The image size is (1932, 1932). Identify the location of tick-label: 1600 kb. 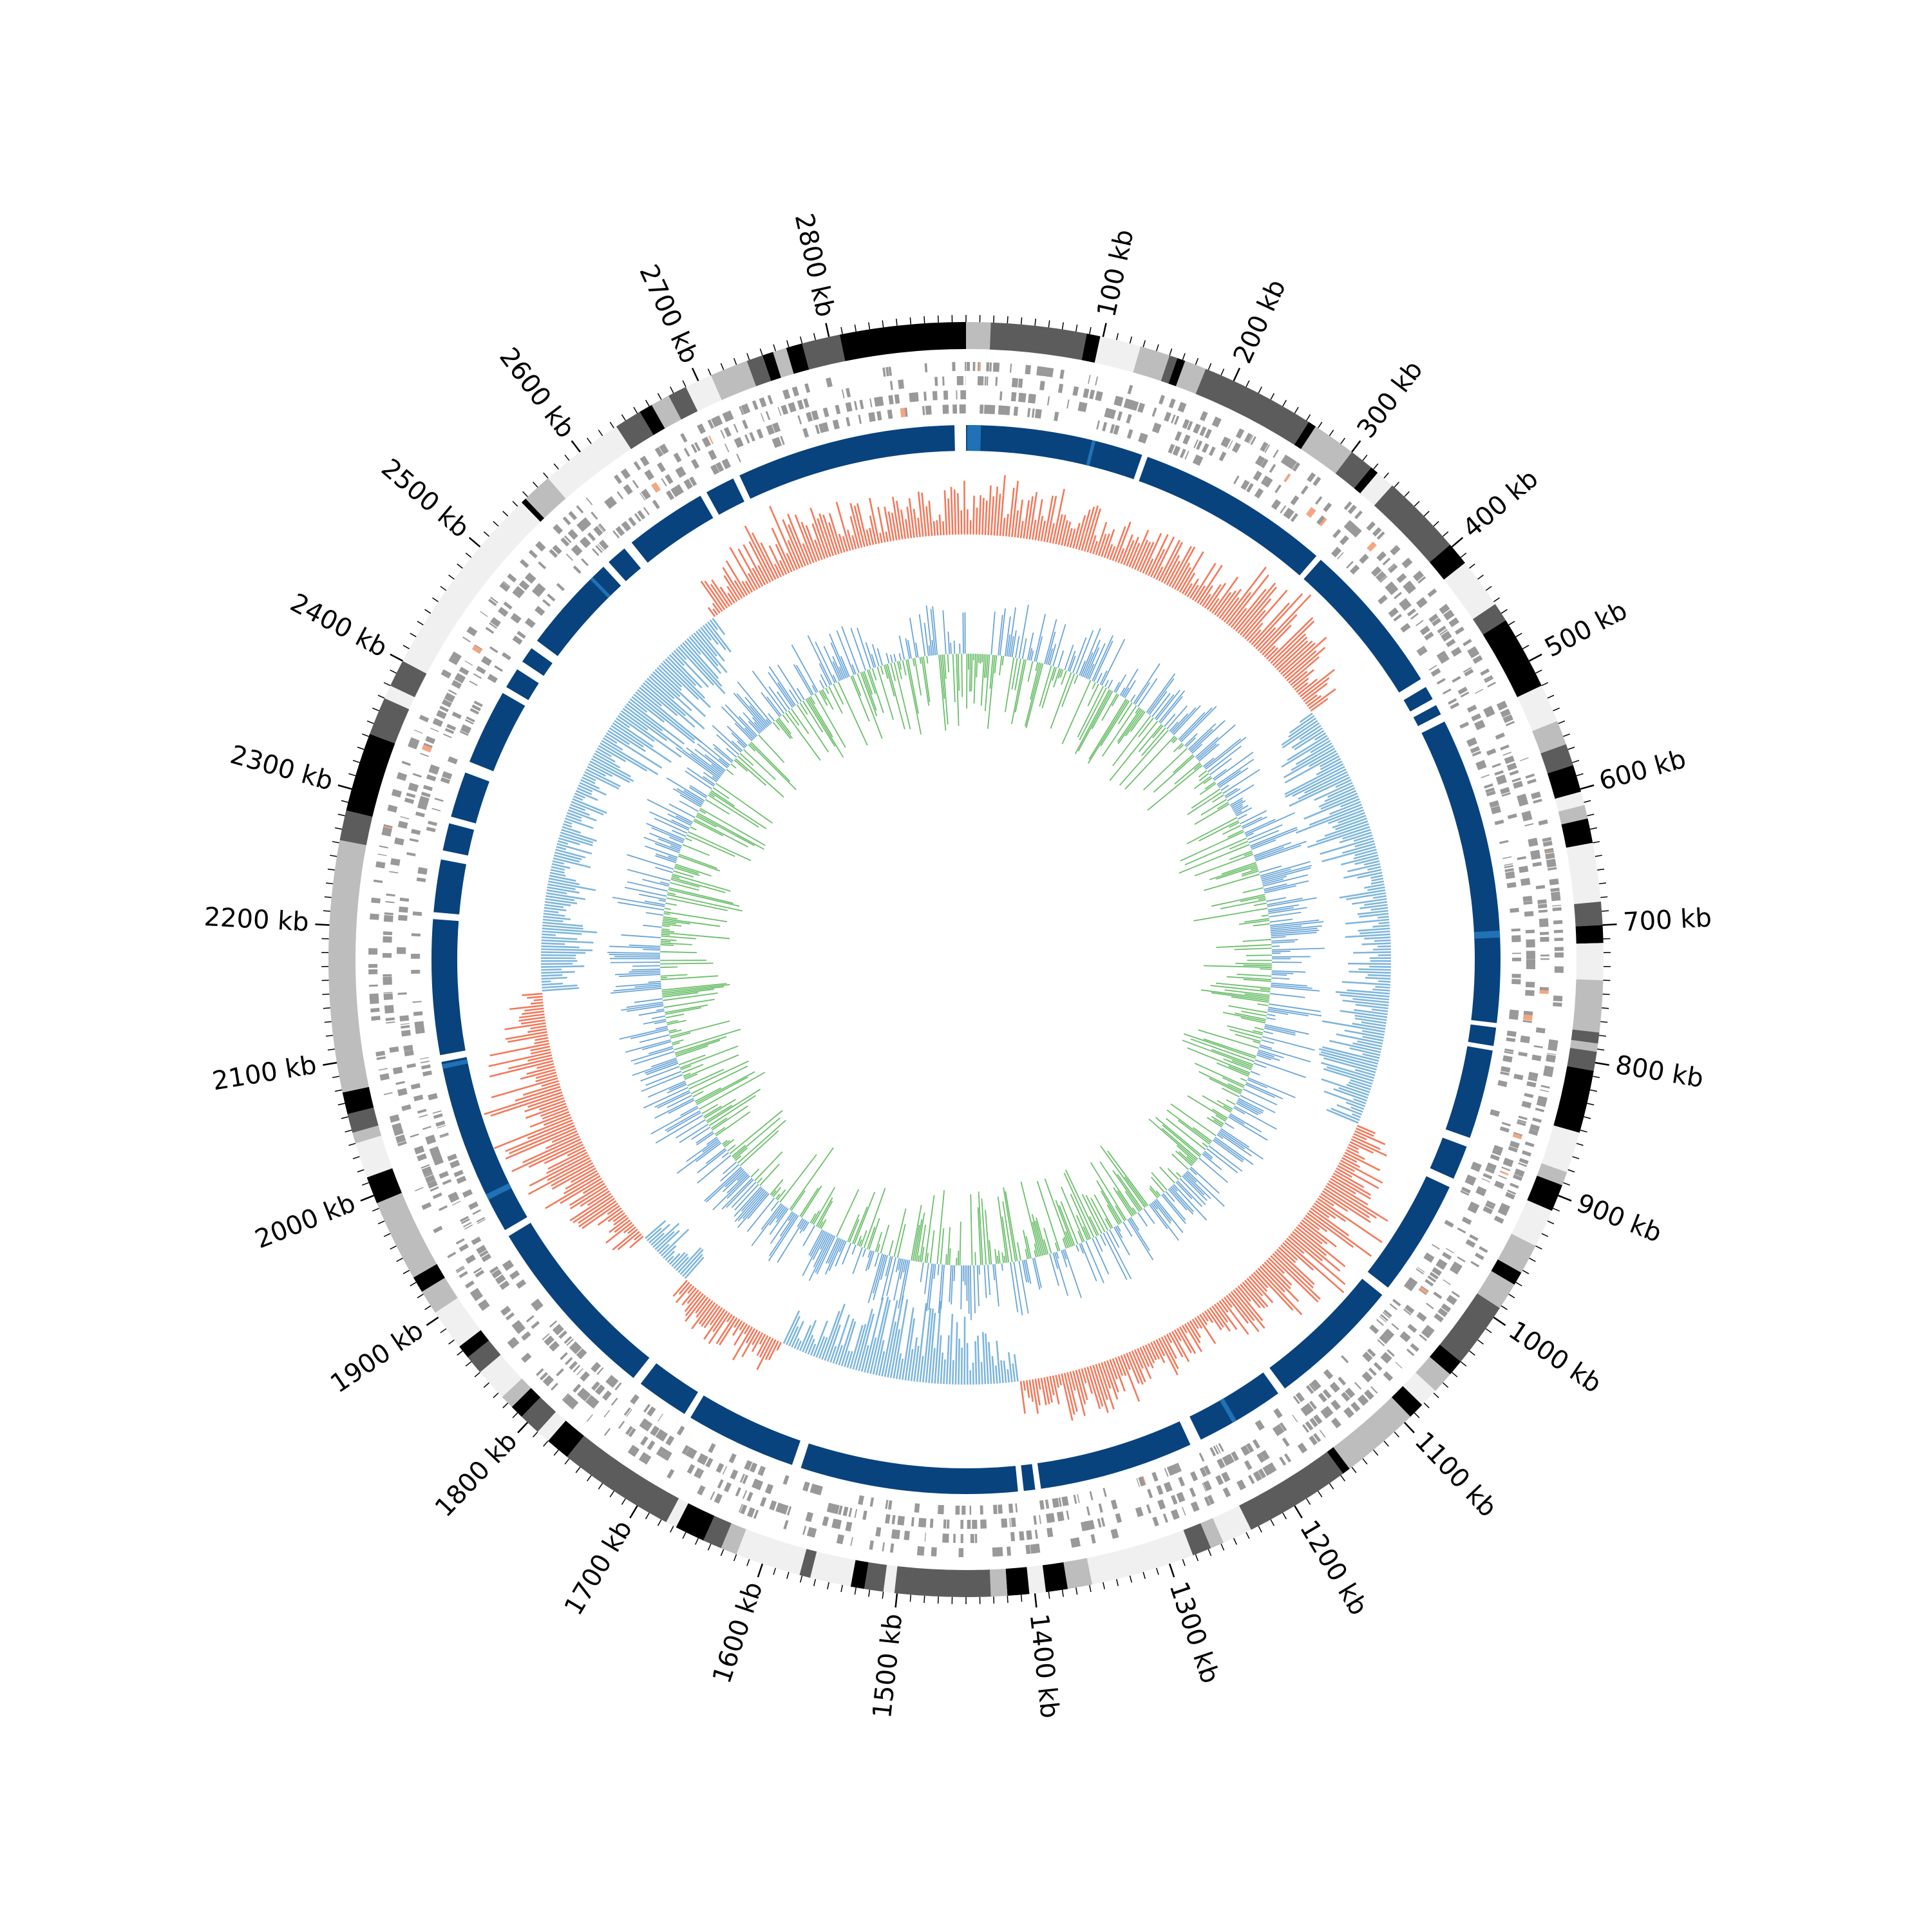
(738, 1632).